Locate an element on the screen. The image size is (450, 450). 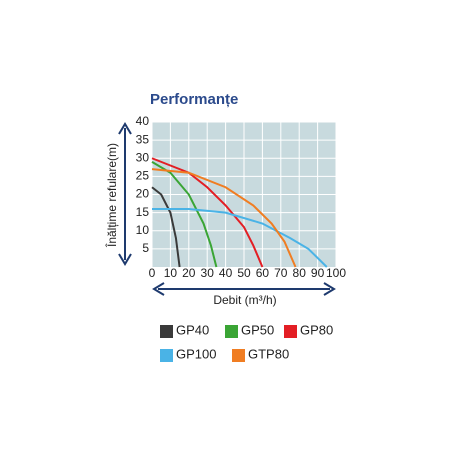
y-tick-label: 25 is located at coordinates (143, 176).